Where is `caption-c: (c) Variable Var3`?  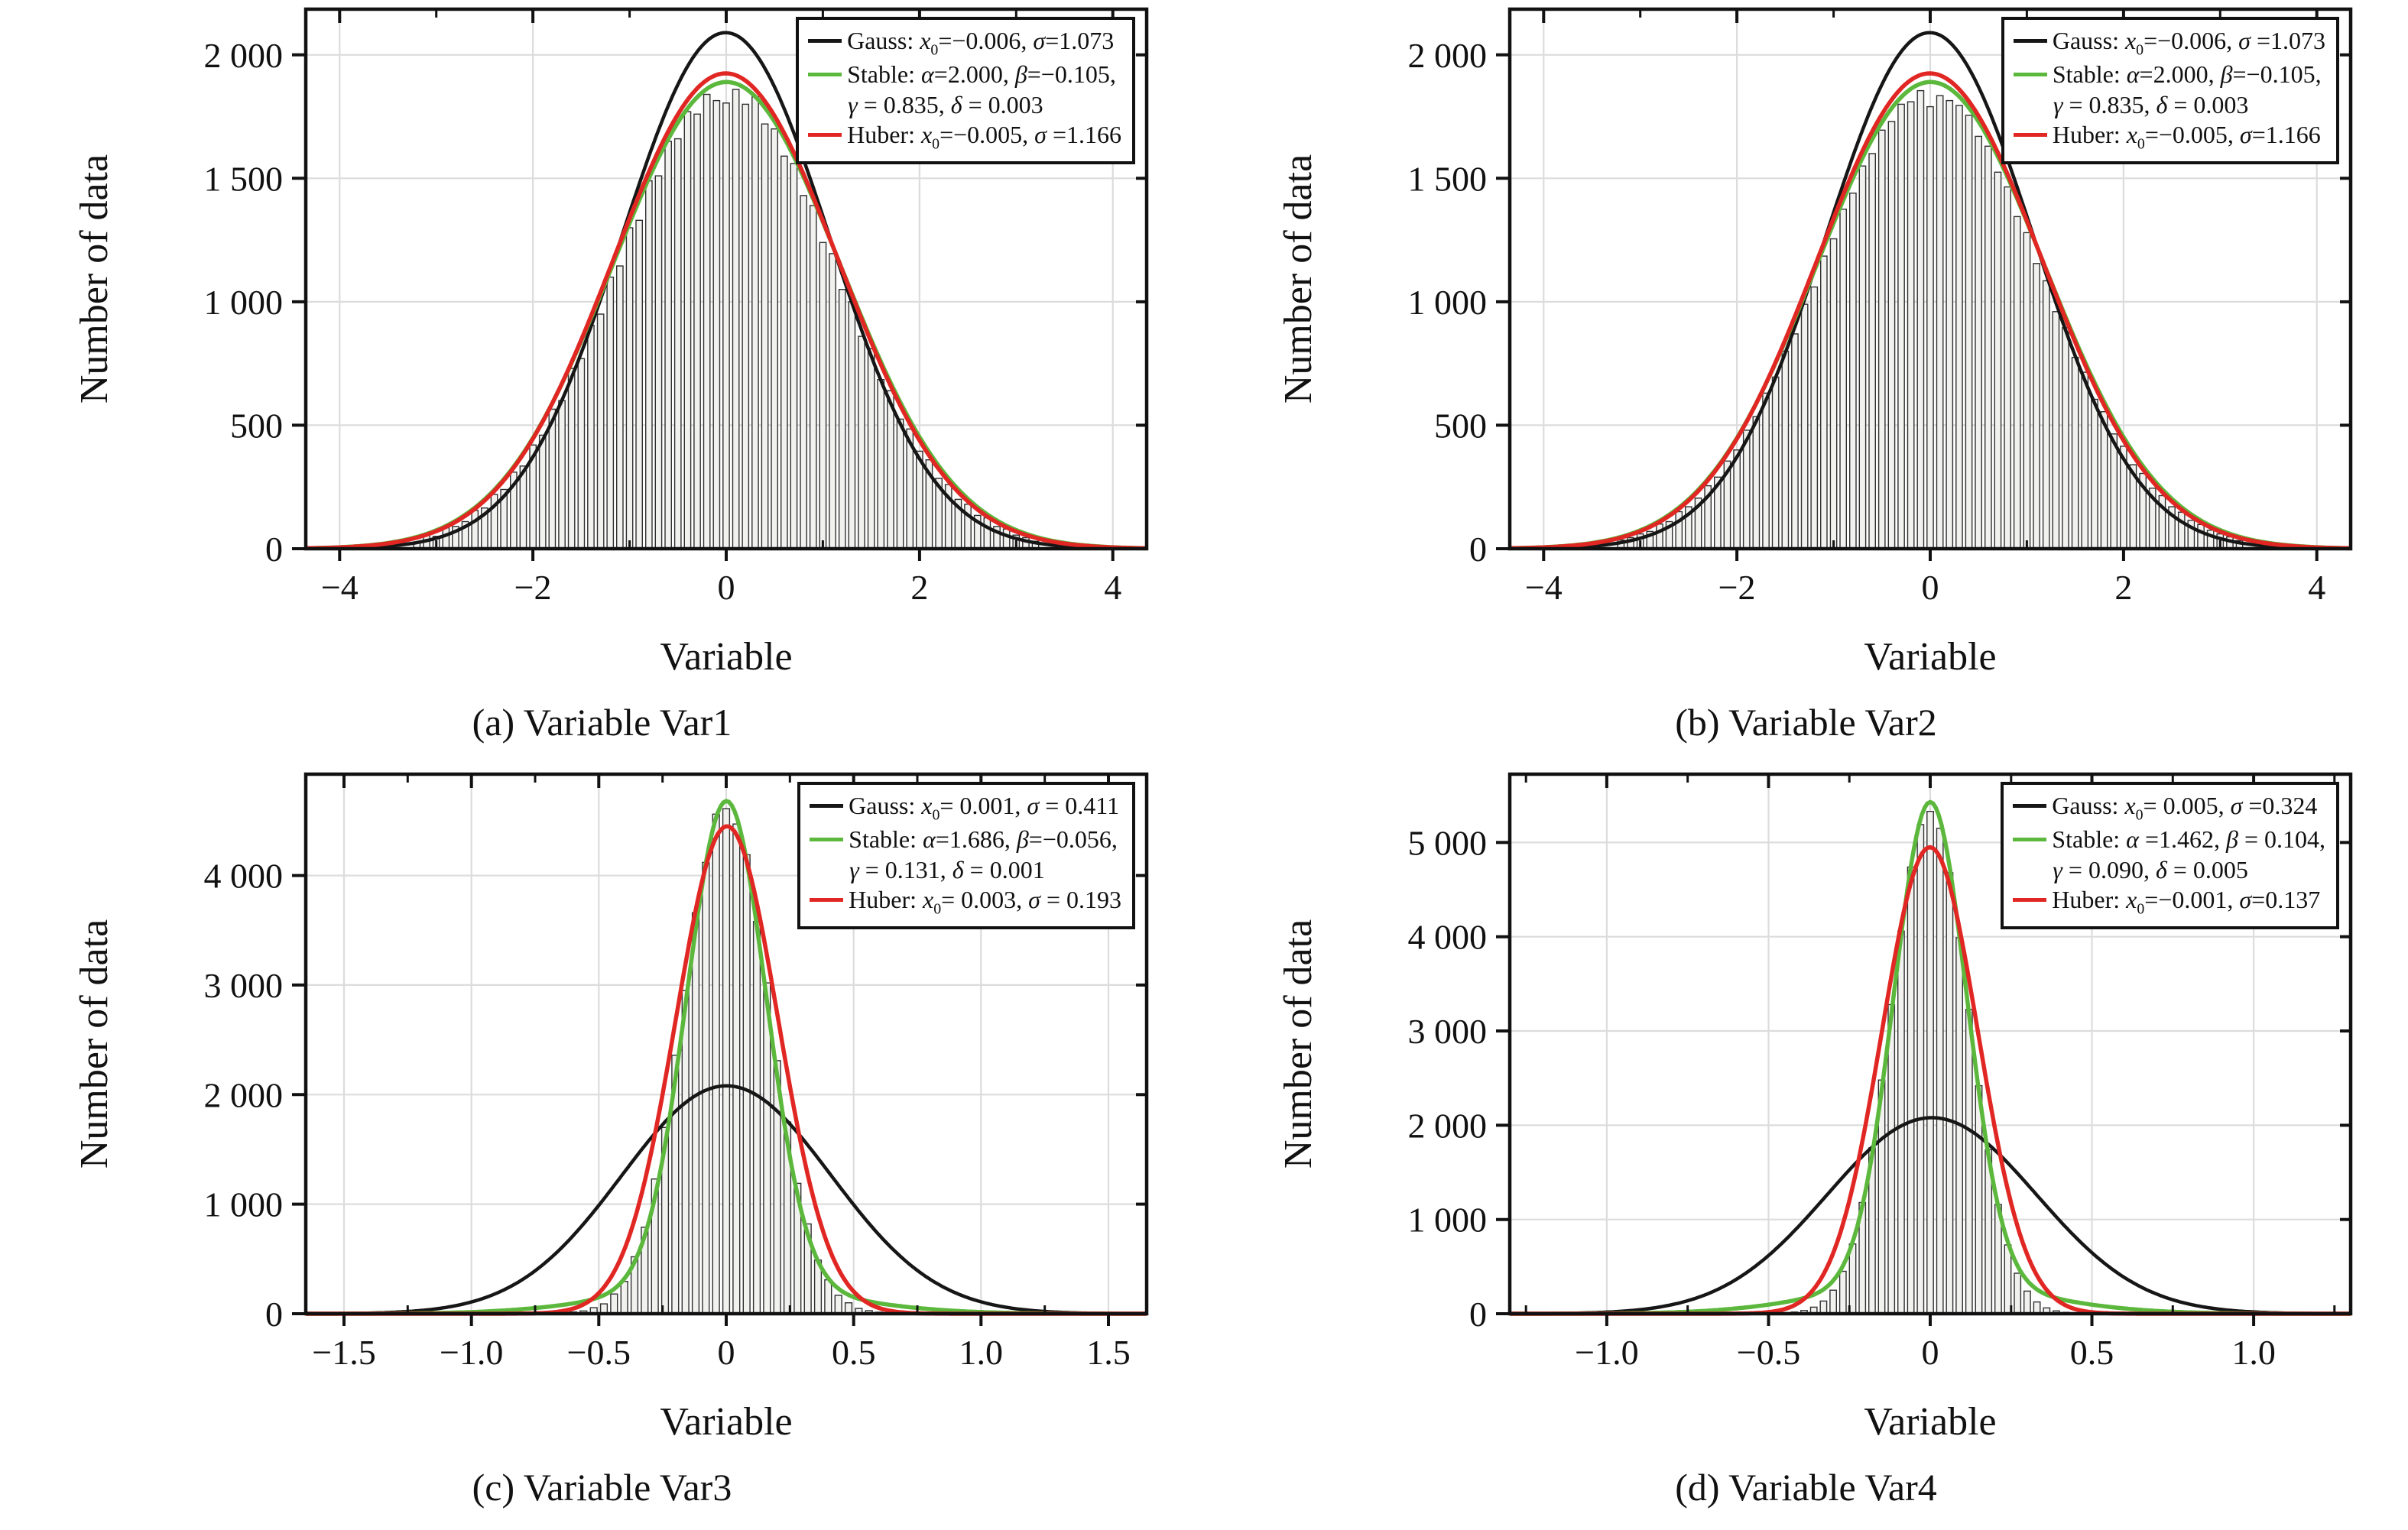
caption-c: (c) Variable Var3 is located at coordinates (602, 1487).